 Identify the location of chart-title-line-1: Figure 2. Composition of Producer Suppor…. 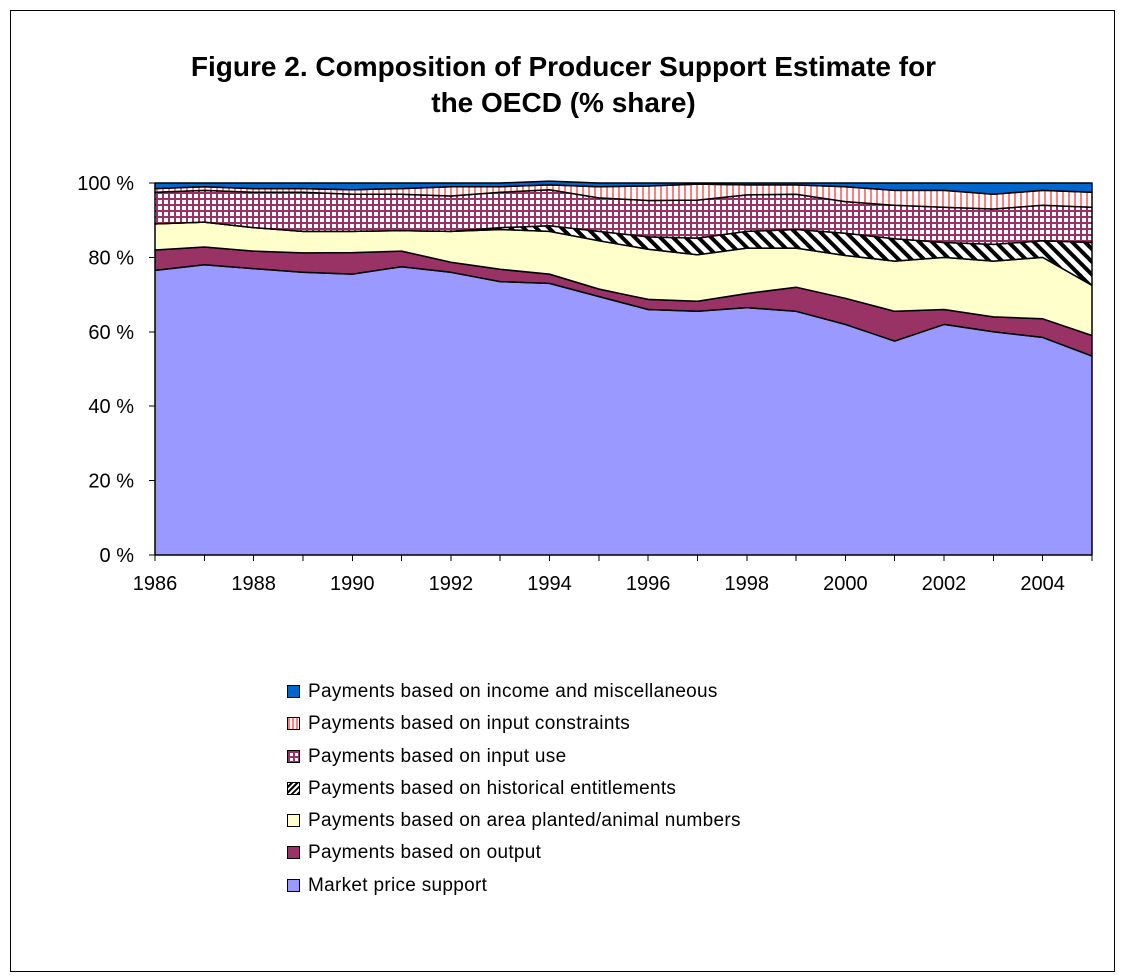
(563, 66).